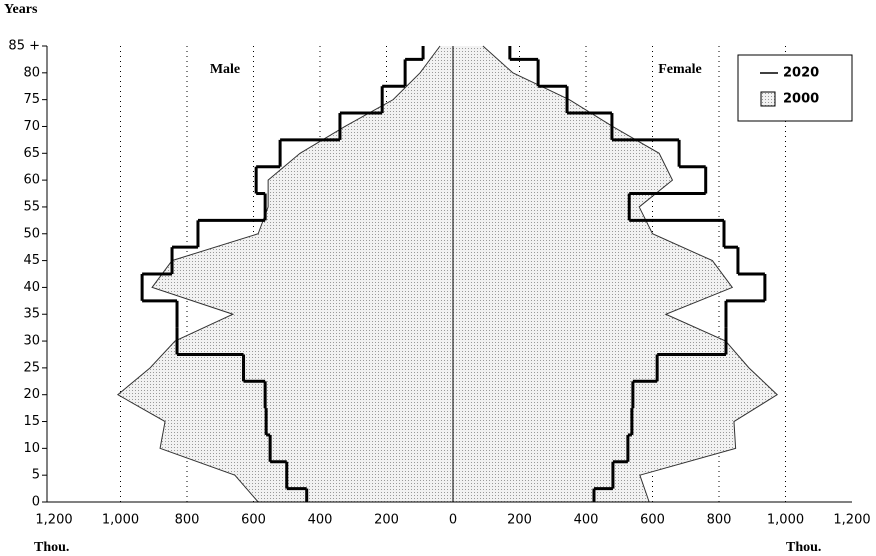  Describe the element at coordinates (453, 520) in the screenshot. I see `x-tick-label: 0` at that location.